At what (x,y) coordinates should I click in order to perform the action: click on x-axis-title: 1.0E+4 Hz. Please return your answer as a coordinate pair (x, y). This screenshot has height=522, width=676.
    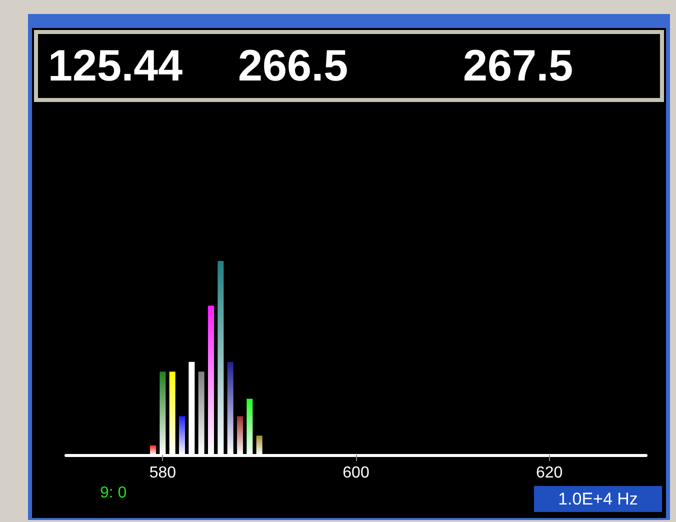
    Looking at the image, I should click on (598, 499).